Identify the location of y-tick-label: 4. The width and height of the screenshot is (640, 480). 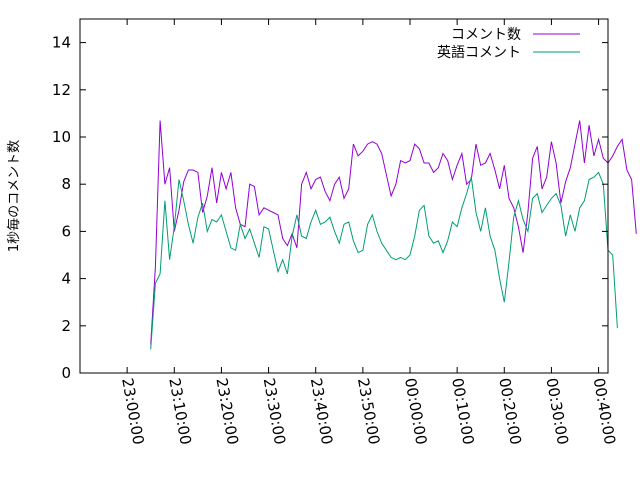
(66, 279).